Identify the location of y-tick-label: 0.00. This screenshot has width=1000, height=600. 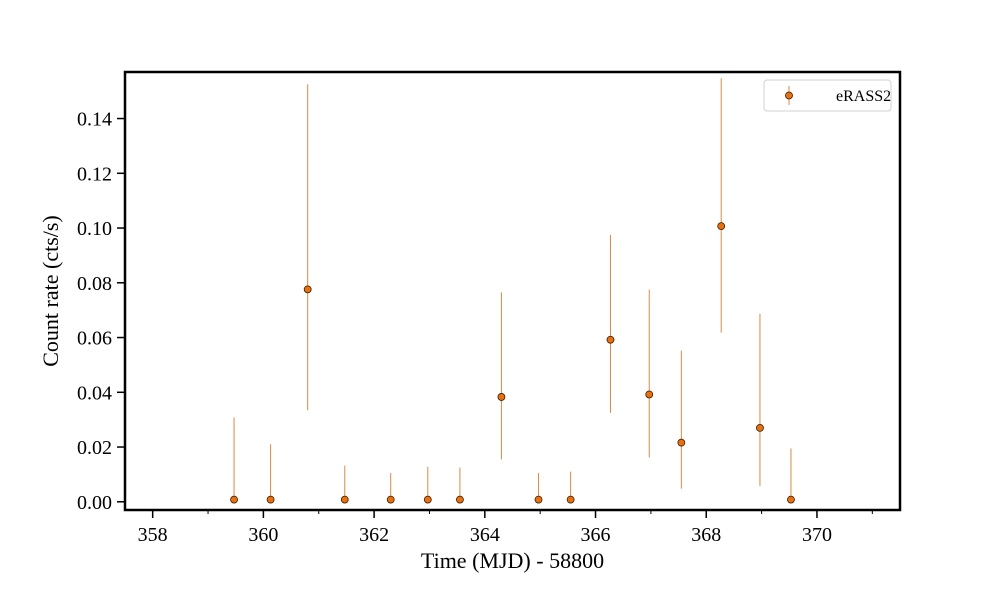
(94, 503).